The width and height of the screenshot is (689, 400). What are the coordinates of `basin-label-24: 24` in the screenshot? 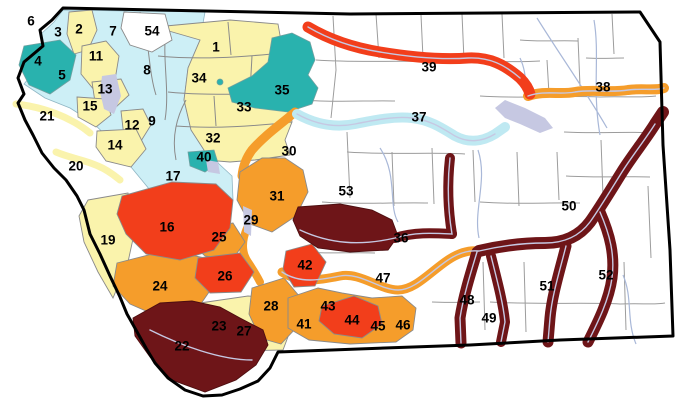 It's located at (160, 286).